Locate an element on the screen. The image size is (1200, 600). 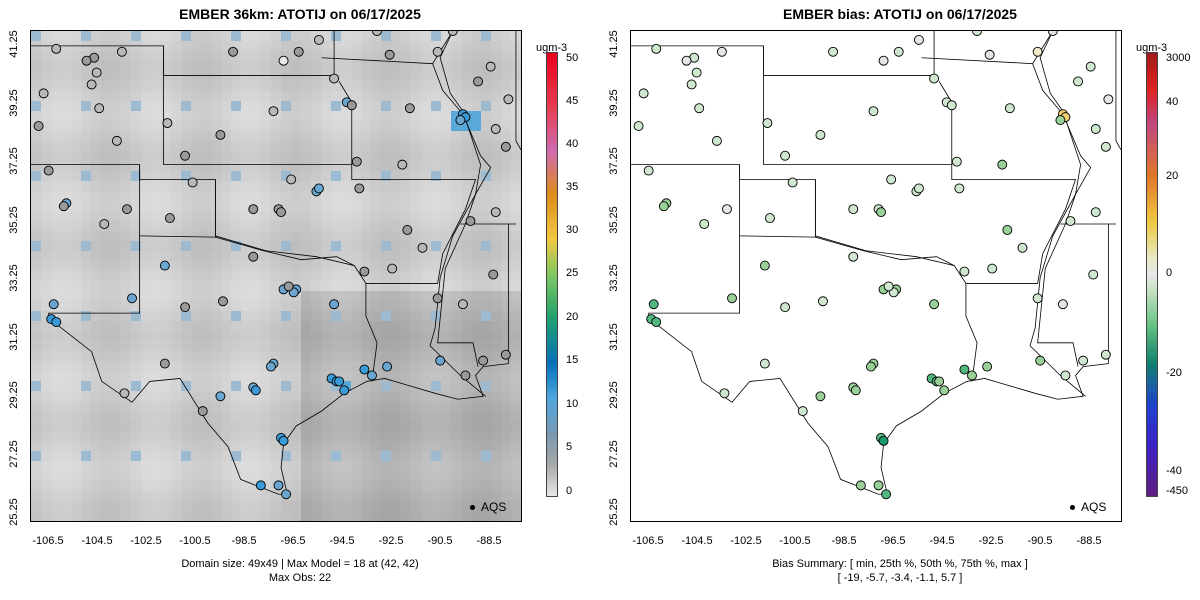
y-tick-label: 25.25 is located at coordinates (614, 512).